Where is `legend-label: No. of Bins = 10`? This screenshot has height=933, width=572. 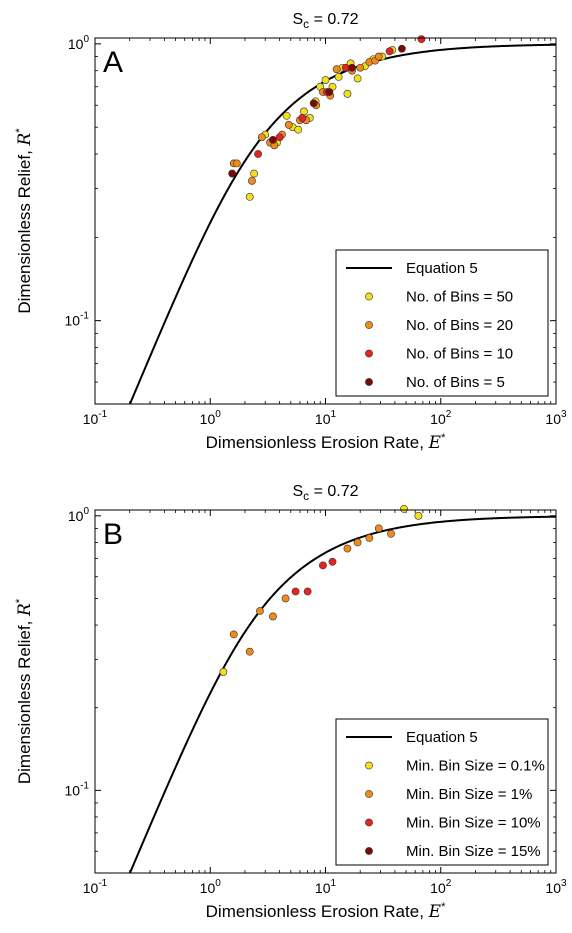
legend-label: No. of Bins = 10 is located at coordinates (459, 354).